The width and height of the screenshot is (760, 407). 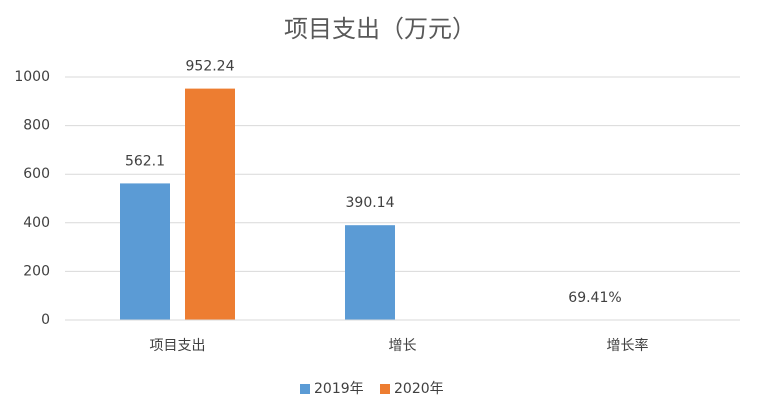 I want to click on x-tick-label: 增长率, so click(x=628, y=345).